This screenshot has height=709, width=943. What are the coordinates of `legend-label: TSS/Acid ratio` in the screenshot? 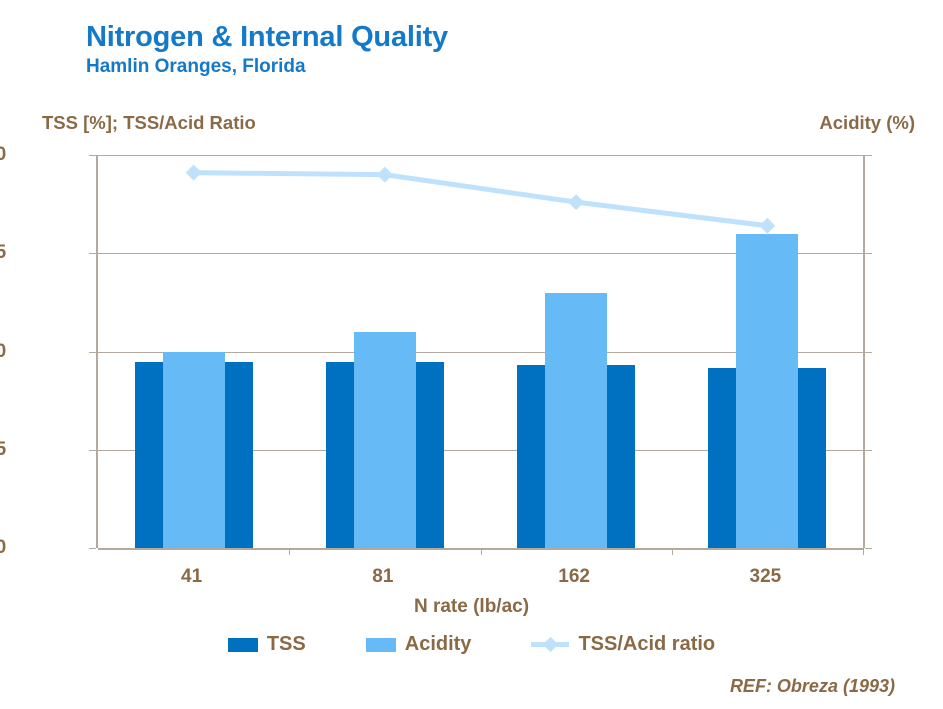 It's located at (647, 644).